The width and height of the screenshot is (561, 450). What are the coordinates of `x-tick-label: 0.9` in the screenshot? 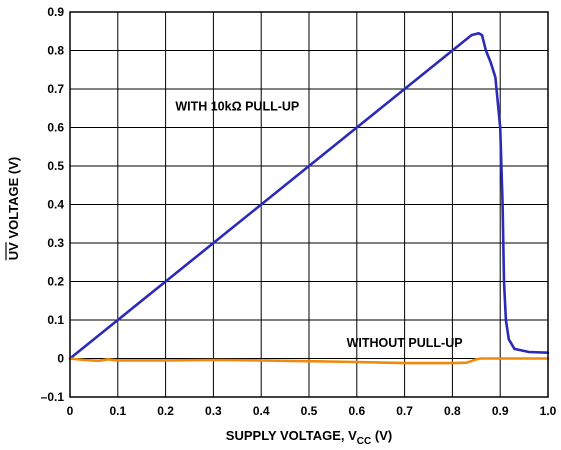 It's located at (500, 411).